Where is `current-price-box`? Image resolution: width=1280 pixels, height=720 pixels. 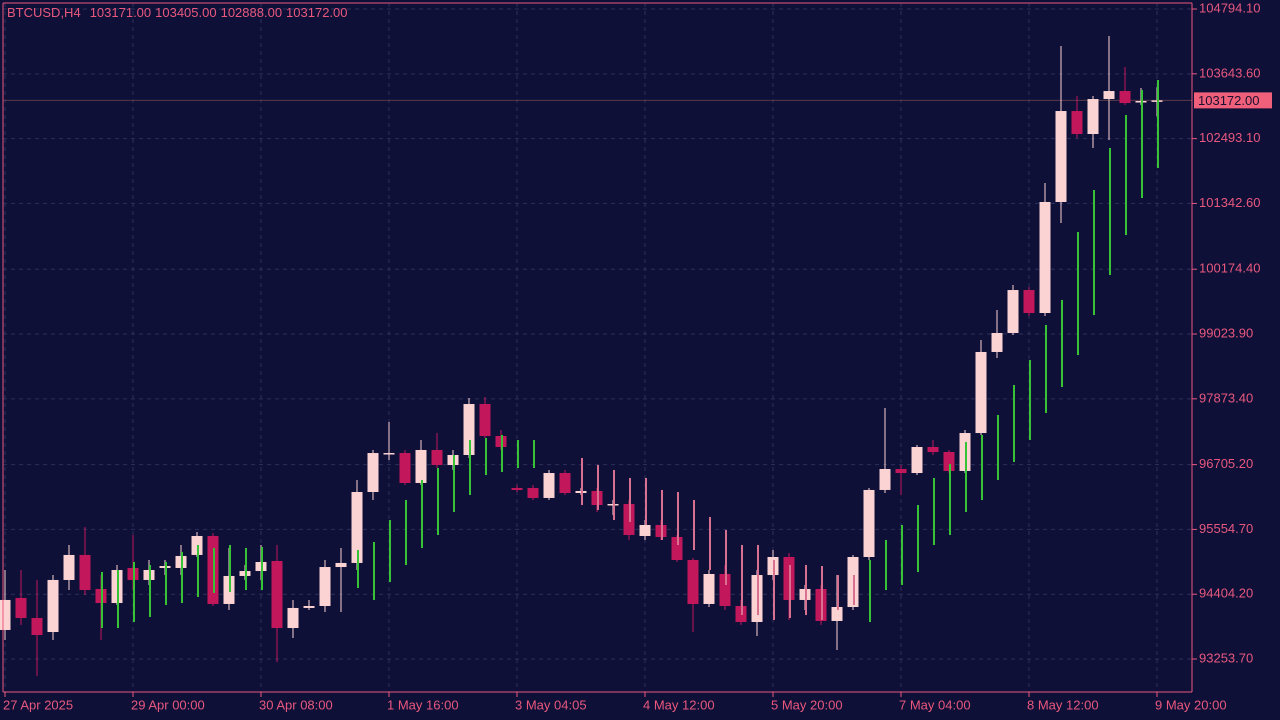
current-price-box is located at coordinates (1233, 100).